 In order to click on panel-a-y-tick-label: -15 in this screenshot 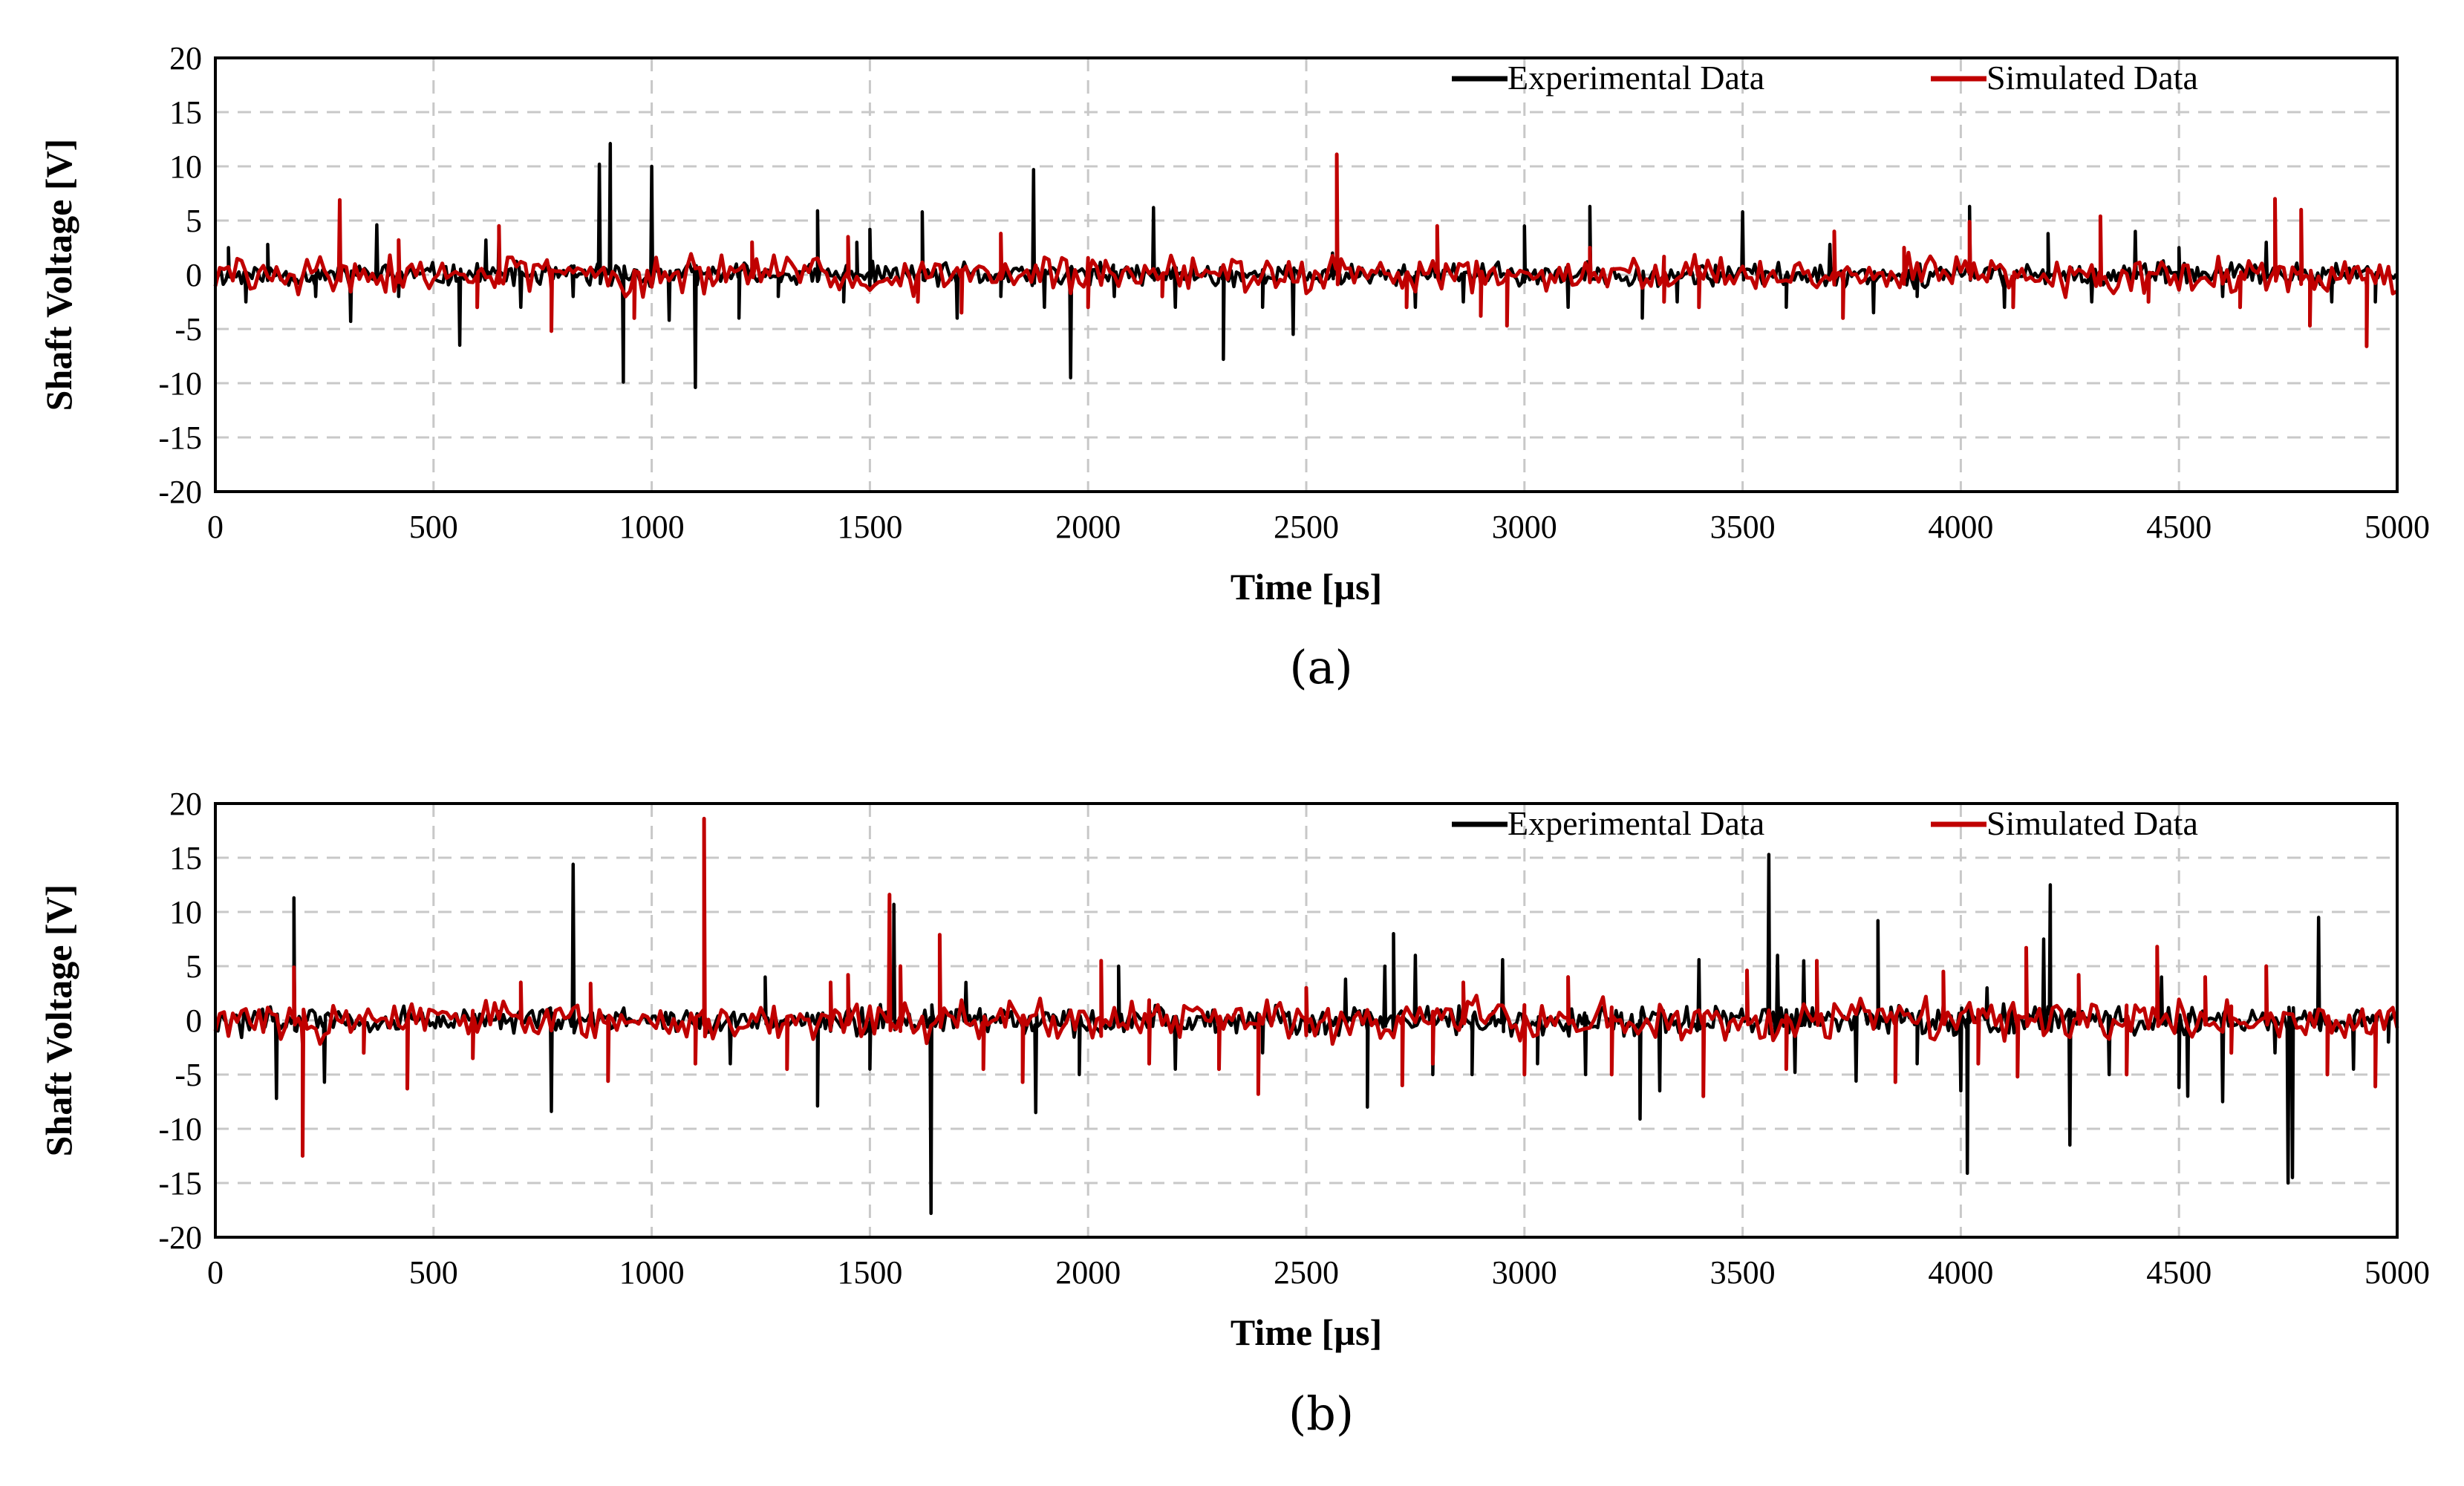, I will do `click(180, 438)`.